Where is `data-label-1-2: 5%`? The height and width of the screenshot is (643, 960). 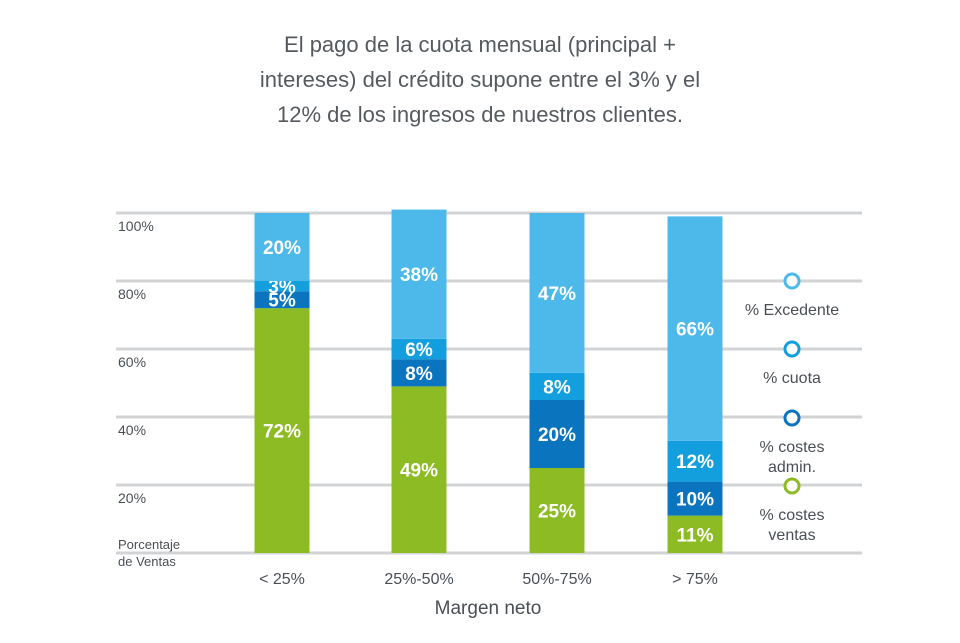 data-label-1-2: 5% is located at coordinates (282, 301).